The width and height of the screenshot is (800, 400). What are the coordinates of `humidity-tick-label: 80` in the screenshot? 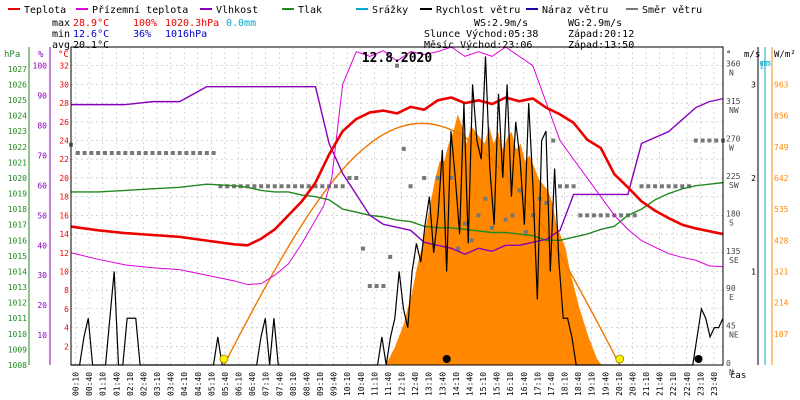 It's located at (42, 126).